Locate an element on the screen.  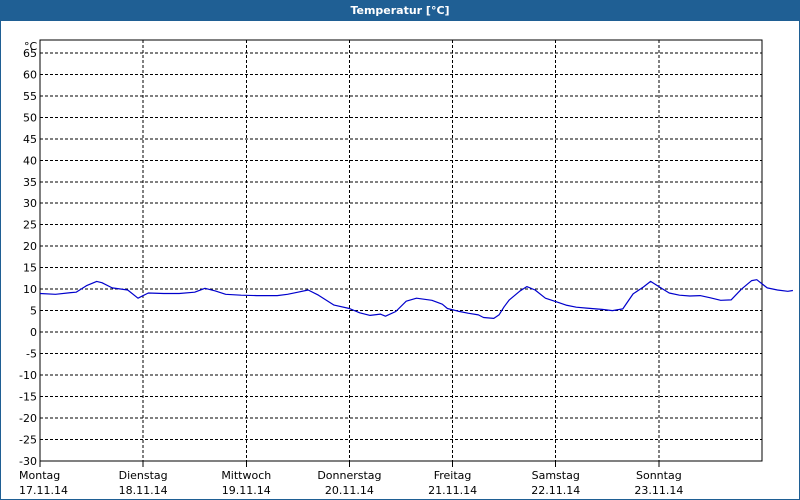
y-tick-label: -25 is located at coordinates (28, 440).